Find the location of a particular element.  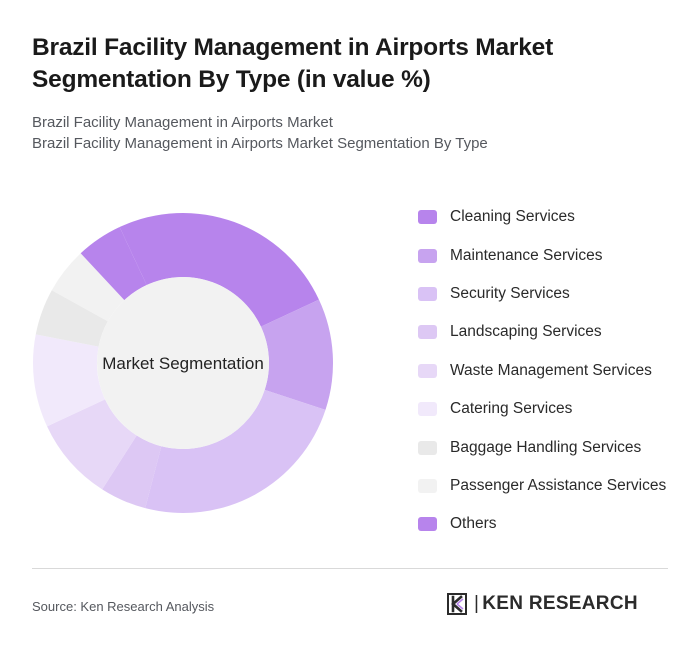

logo-wordmark: | KEN RESEARCH is located at coordinates (556, 603).